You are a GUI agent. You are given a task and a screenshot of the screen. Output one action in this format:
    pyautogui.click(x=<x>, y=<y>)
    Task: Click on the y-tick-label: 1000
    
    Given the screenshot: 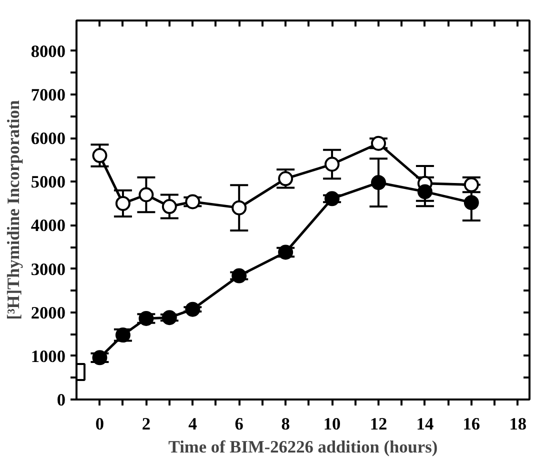 What is the action you would take?
    pyautogui.click(x=48, y=356)
    